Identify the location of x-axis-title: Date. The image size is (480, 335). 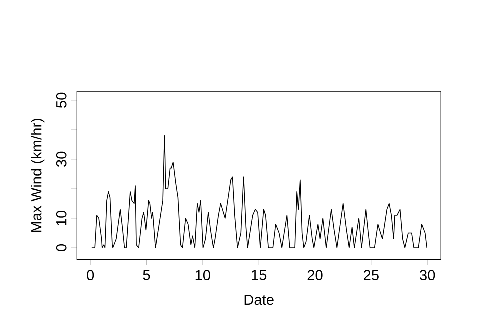
(259, 300).